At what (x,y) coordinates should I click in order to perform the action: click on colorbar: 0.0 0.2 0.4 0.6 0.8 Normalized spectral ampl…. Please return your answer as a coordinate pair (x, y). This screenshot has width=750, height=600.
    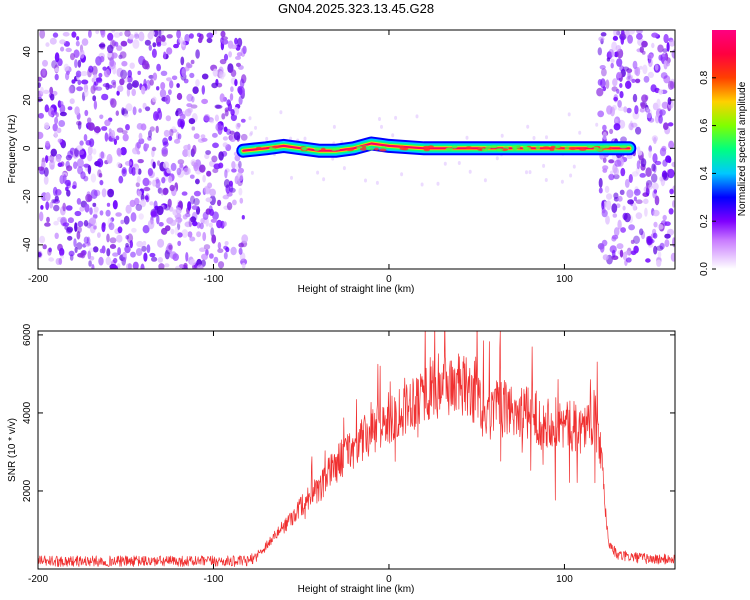
    Looking at the image, I should click on (723, 153).